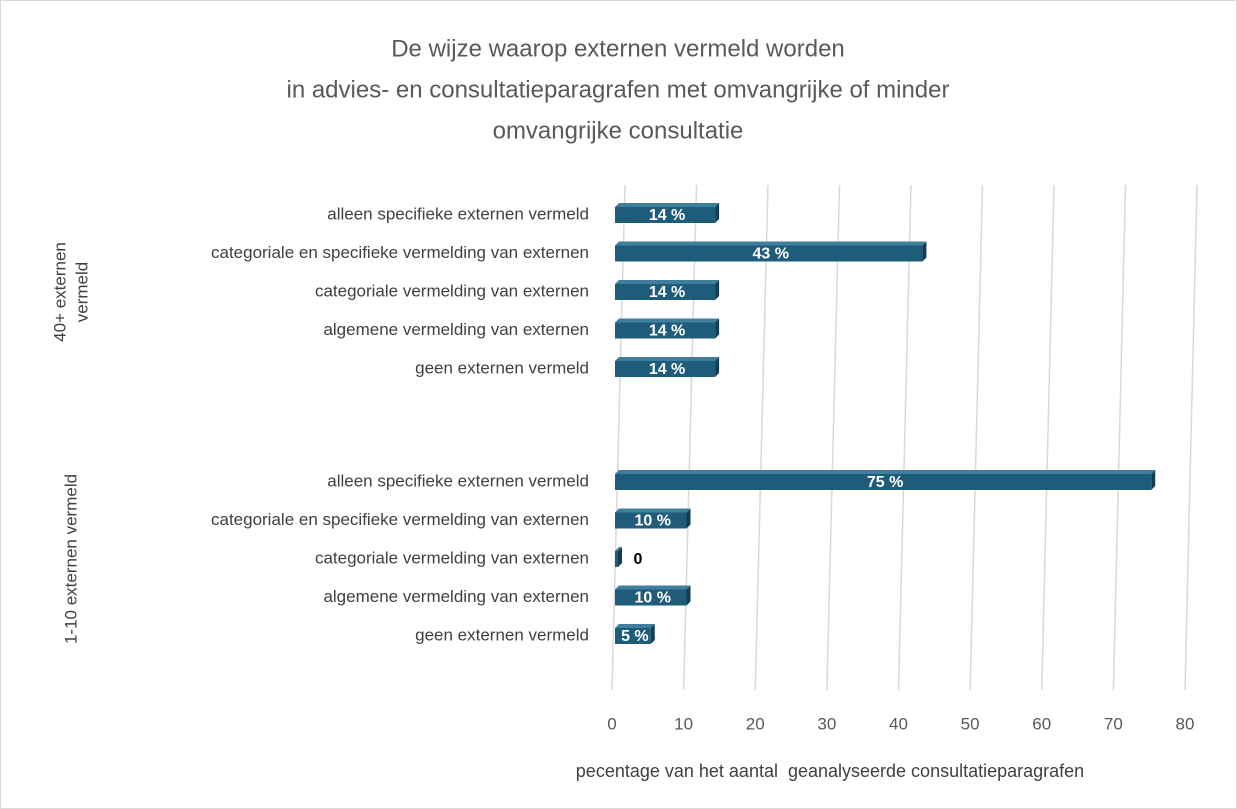 Image resolution: width=1237 pixels, height=809 pixels. I want to click on x-tick-label: 50, so click(970, 723).